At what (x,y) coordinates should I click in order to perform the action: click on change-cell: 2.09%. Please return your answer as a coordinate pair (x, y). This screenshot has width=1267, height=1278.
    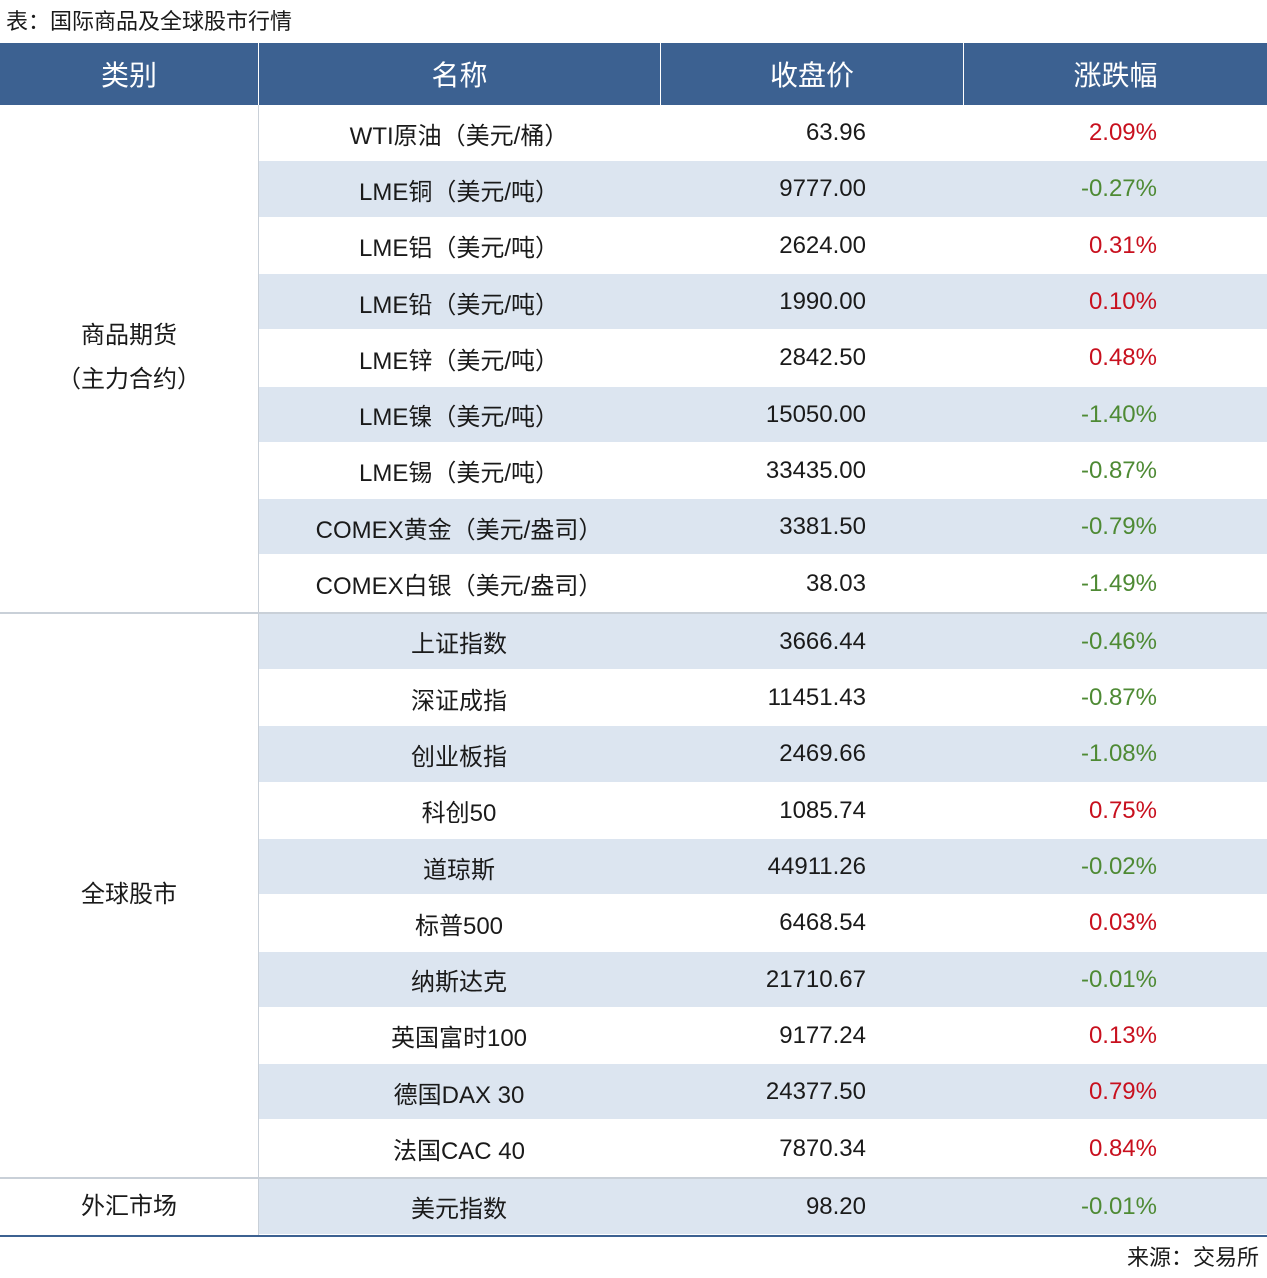
    Looking at the image, I should click on (1122, 133).